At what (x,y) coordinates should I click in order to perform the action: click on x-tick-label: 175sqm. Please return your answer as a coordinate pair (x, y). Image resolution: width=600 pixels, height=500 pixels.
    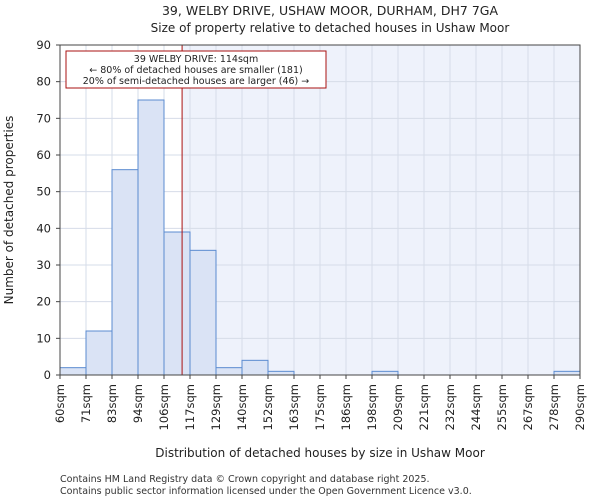
    Looking at the image, I should click on (320, 407).